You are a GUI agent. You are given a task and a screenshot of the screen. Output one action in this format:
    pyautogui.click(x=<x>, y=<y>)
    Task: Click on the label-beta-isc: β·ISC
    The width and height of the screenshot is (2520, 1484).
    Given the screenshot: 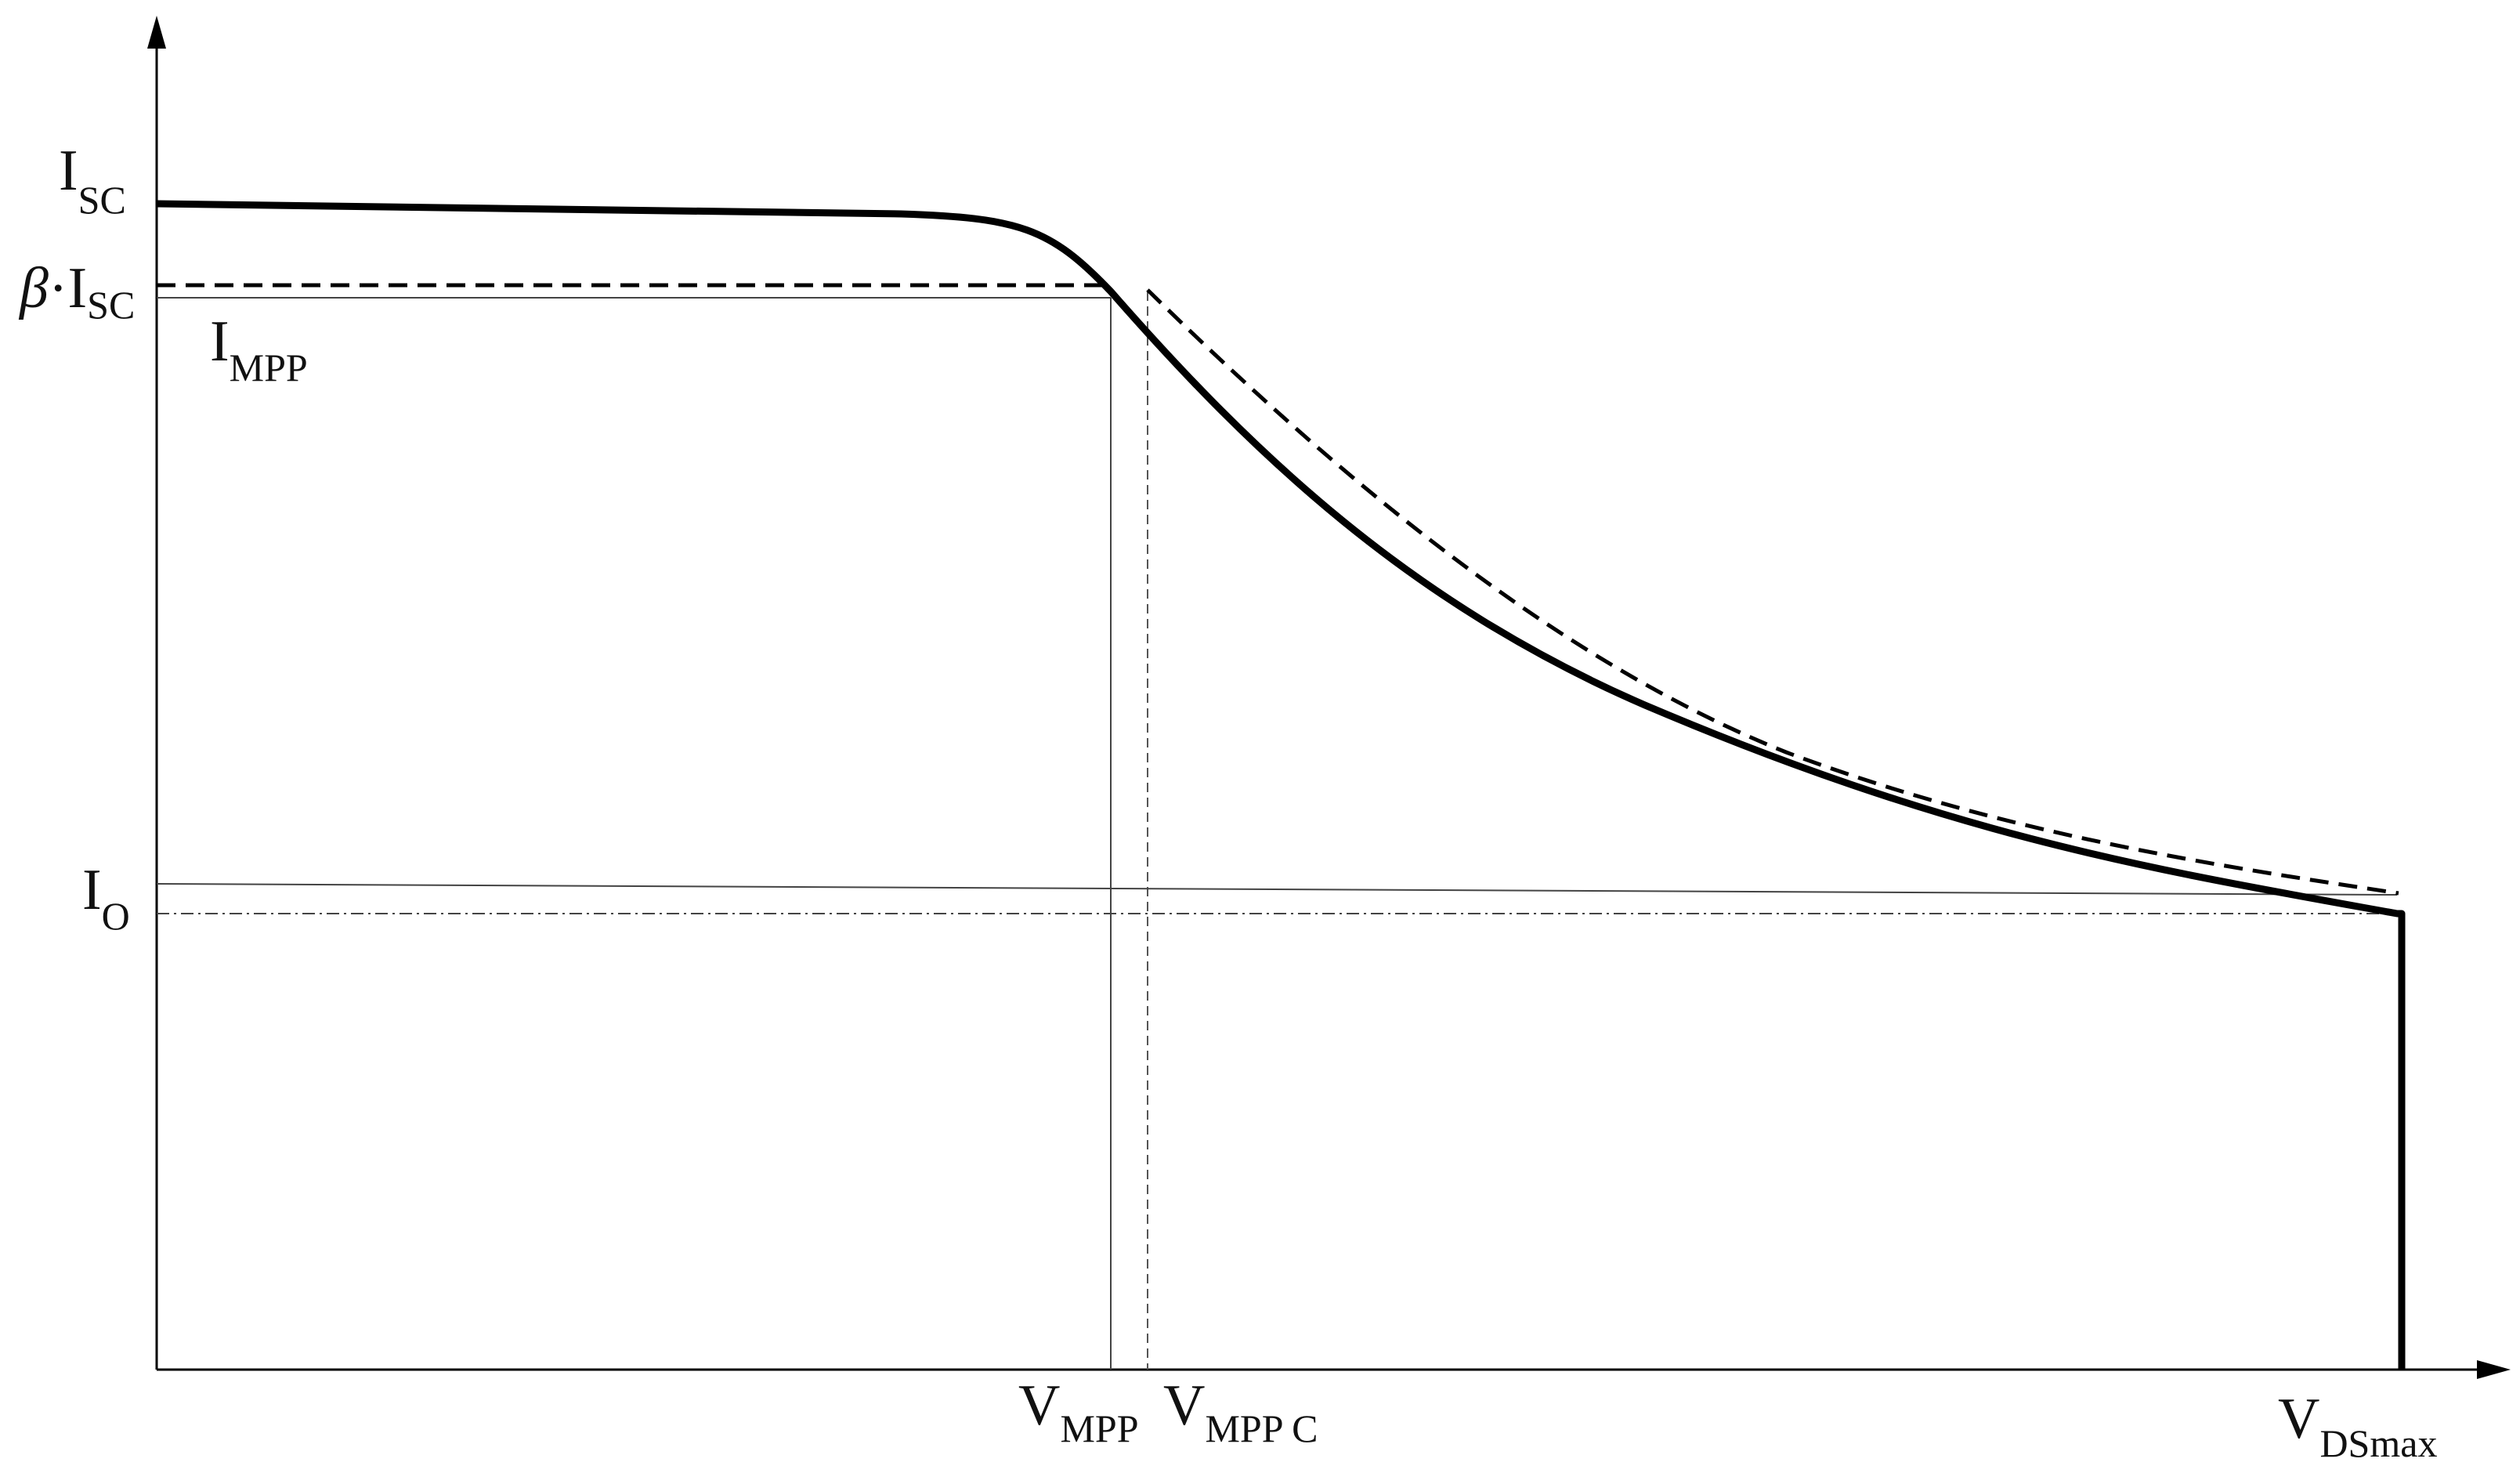 What is the action you would take?
    pyautogui.click(x=76, y=291)
    